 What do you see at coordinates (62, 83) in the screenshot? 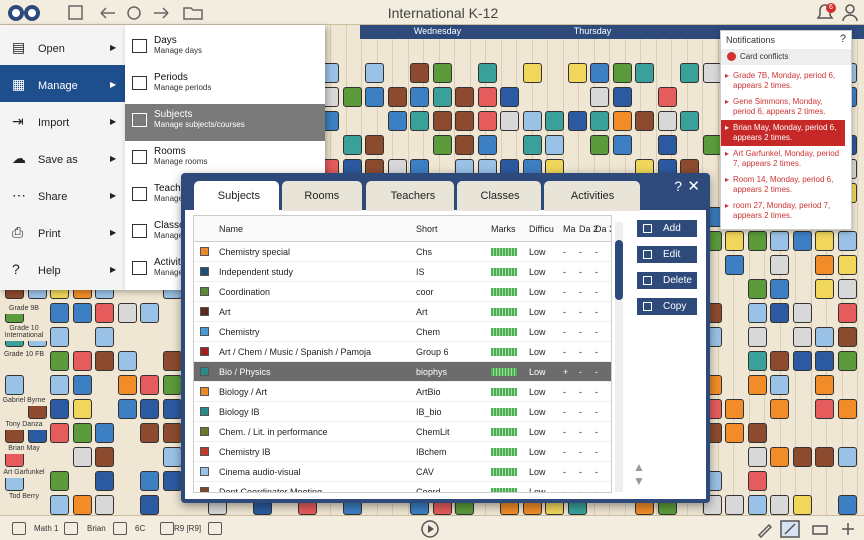
I see `menu-item: Manage ▦ ▶` at bounding box center [62, 83].